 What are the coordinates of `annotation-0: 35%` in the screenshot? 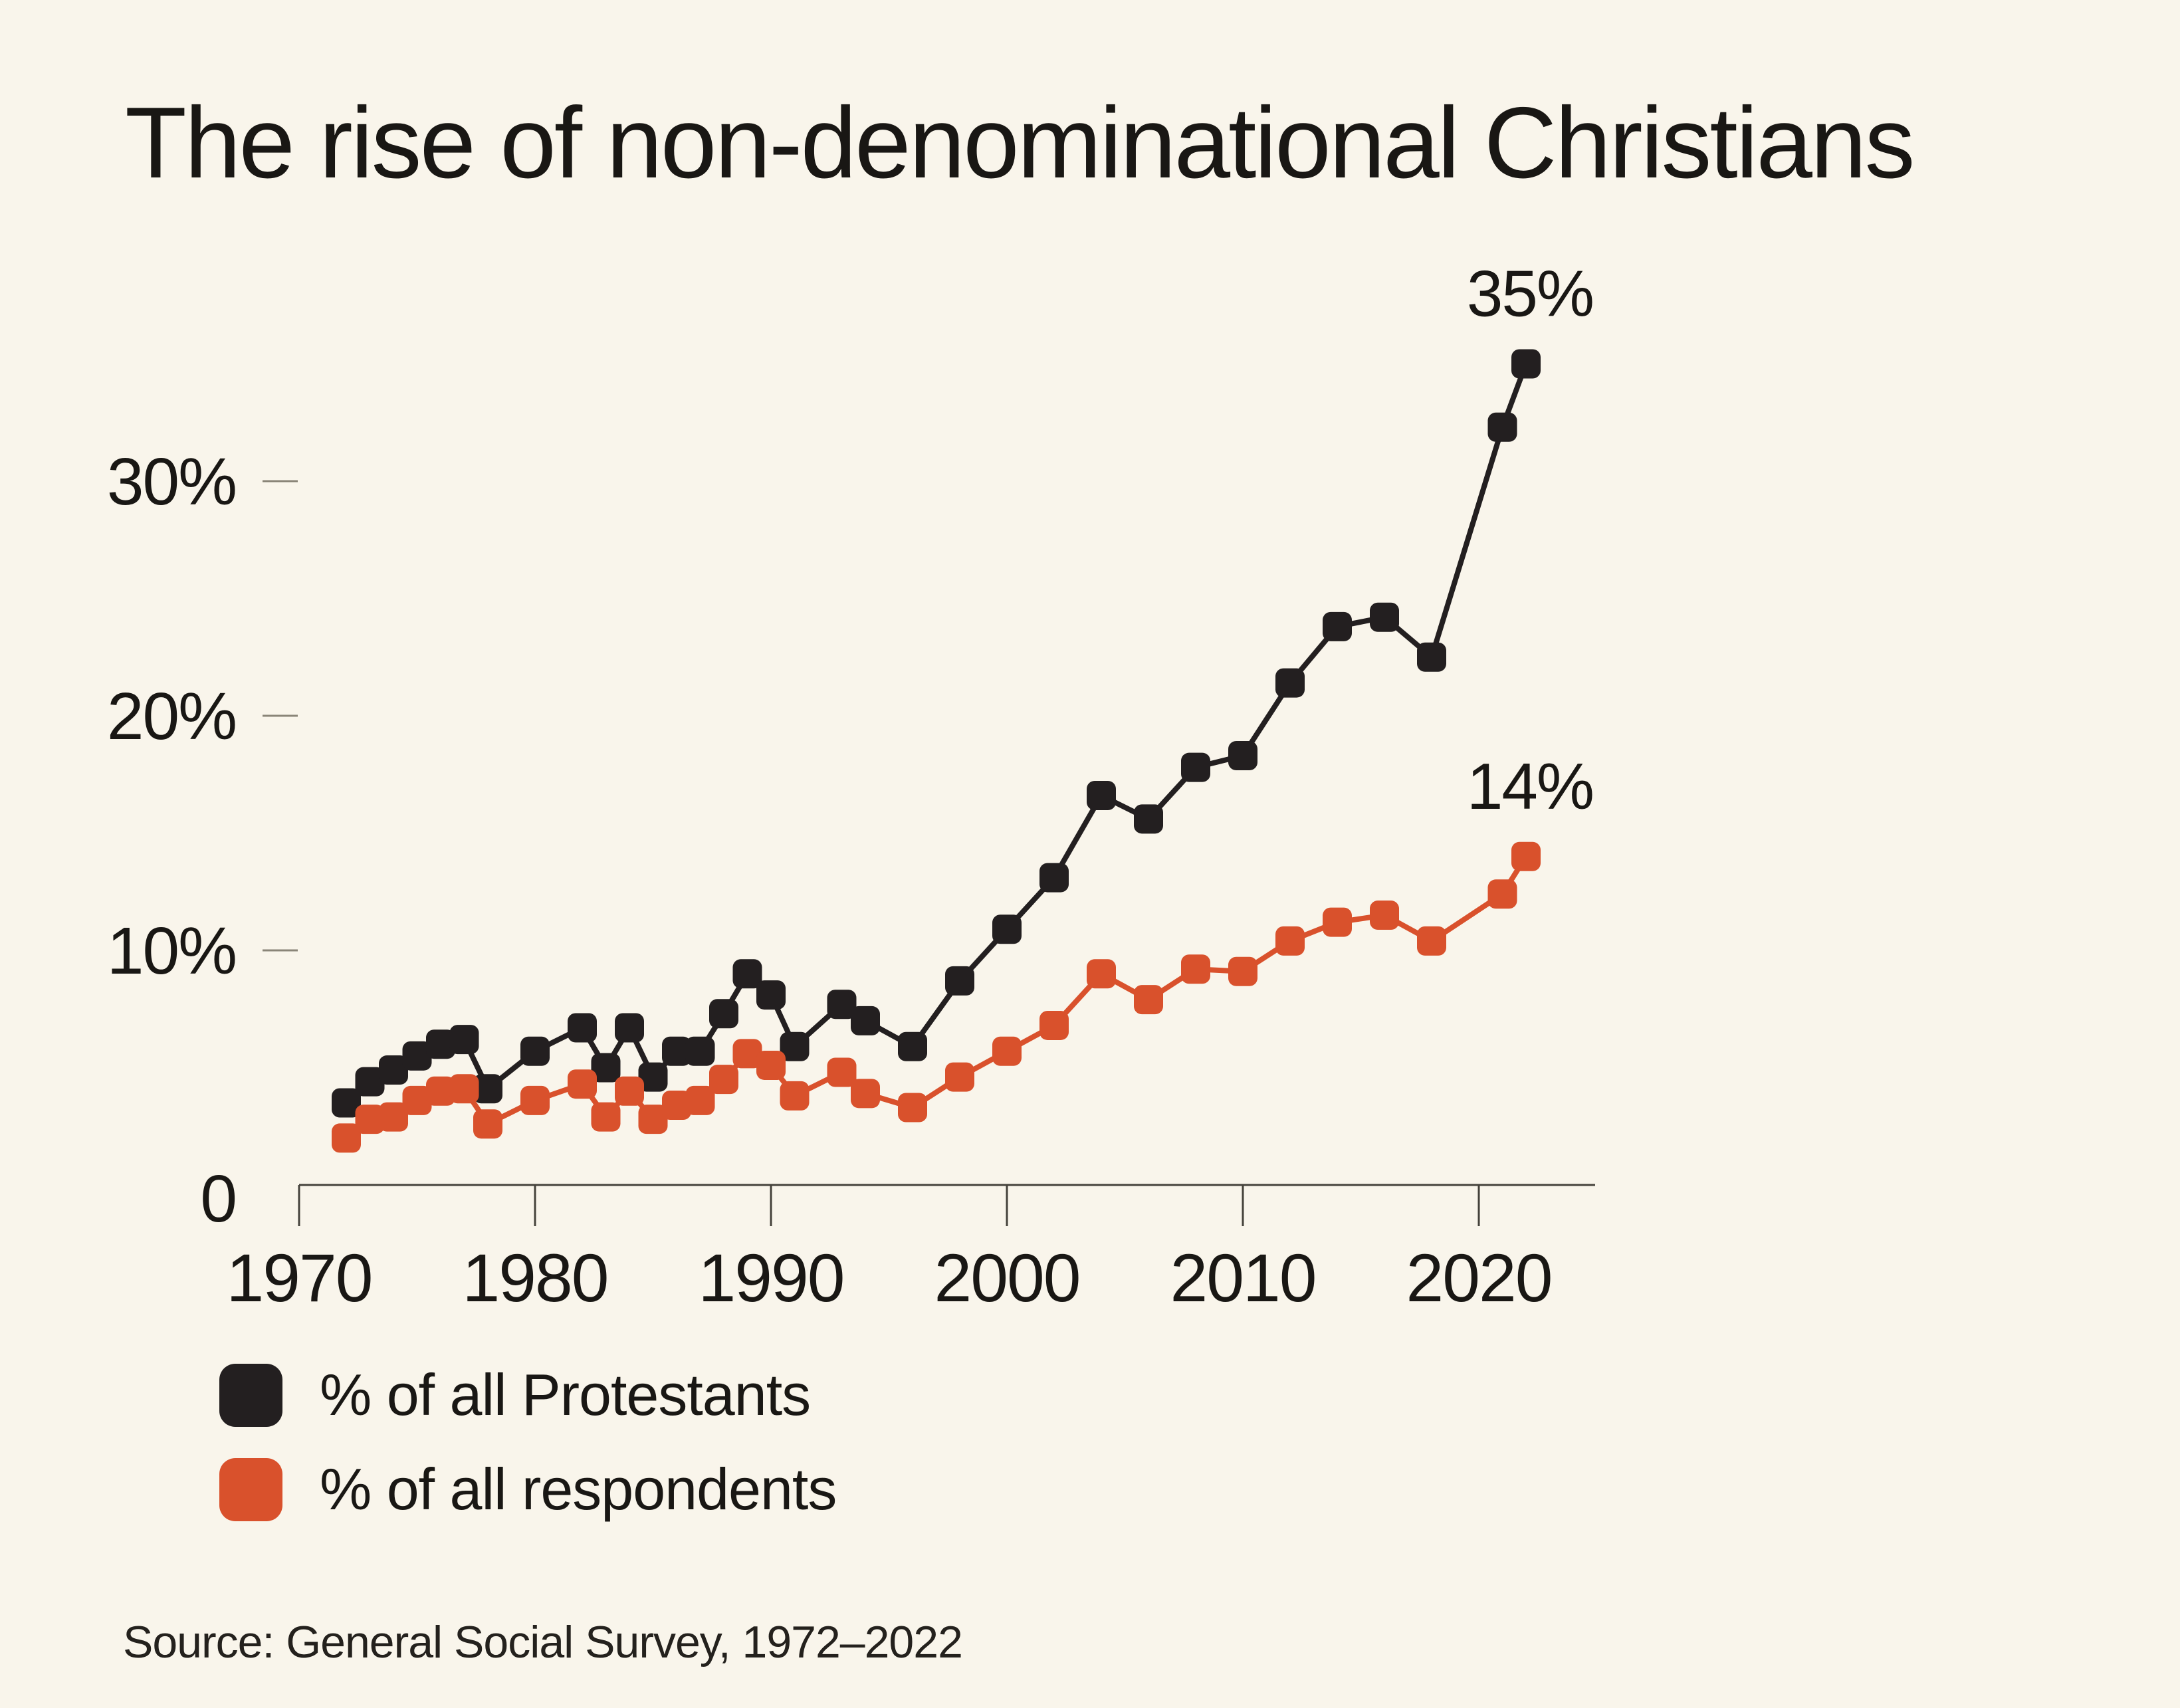 It's located at (1530, 293).